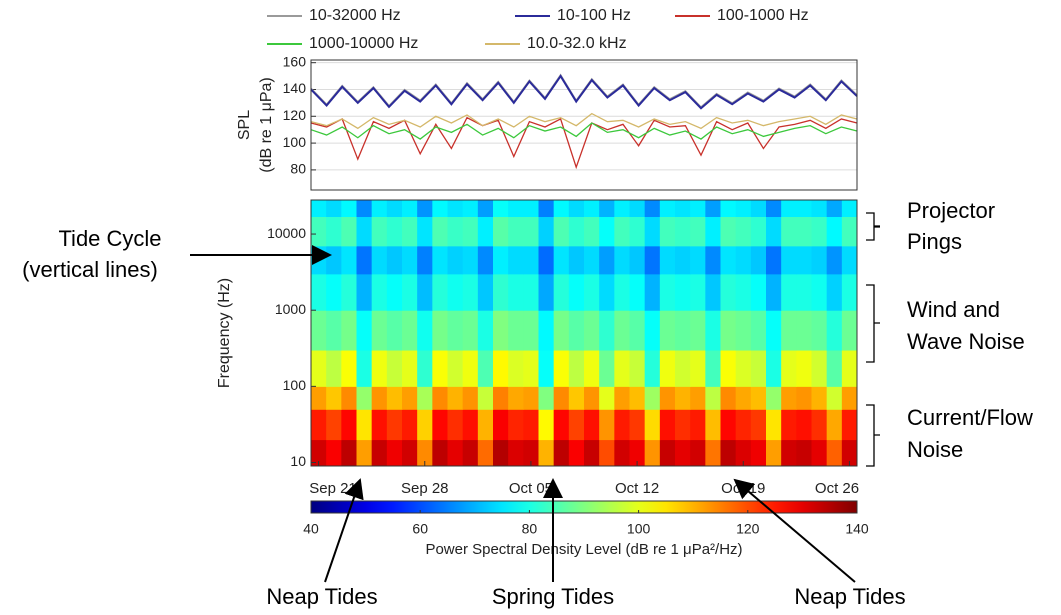  I want to click on y-tick-label: 140, so click(295, 88).